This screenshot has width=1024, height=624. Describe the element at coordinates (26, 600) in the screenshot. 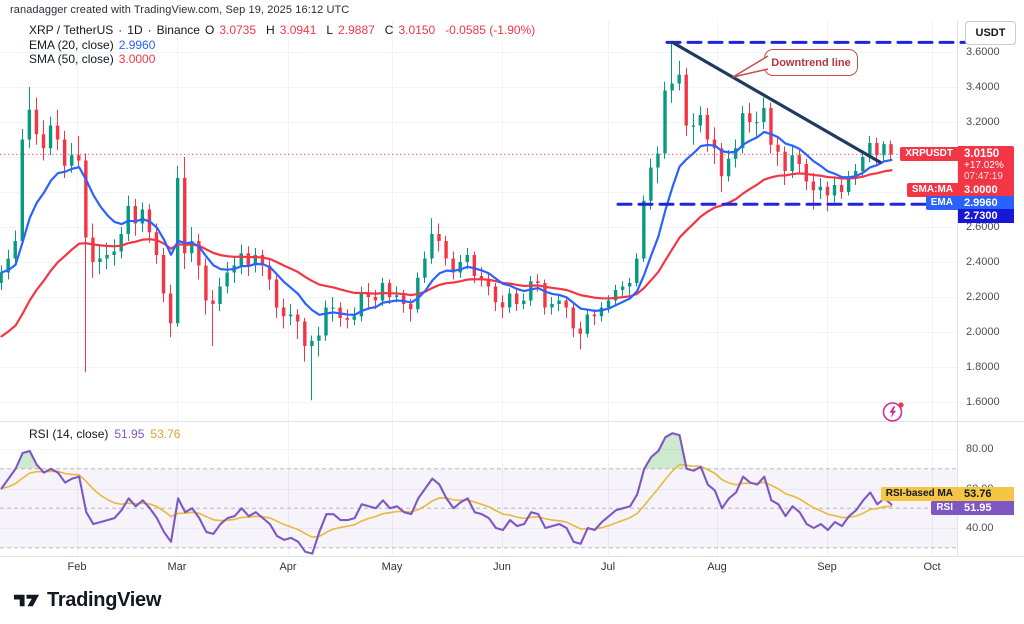

I see `tradingview-logo-glyph` at that location.